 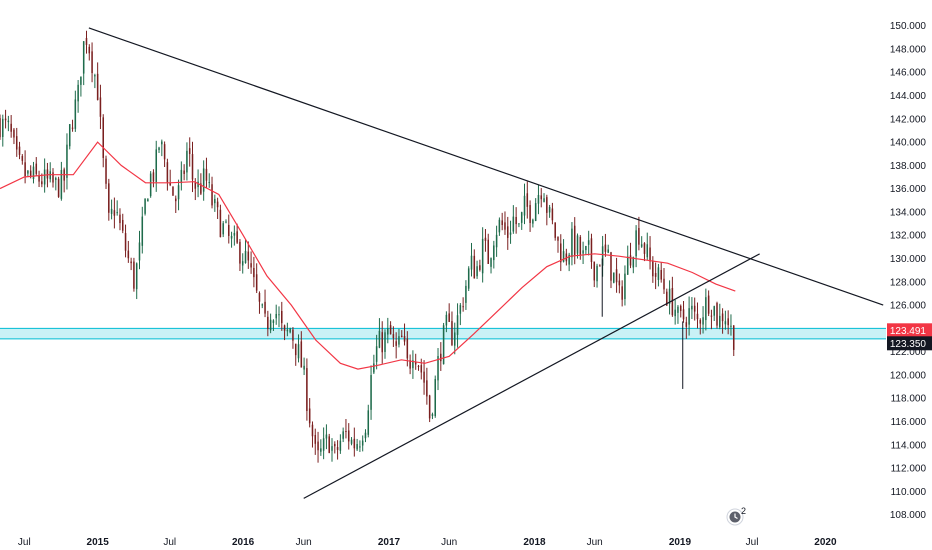 What do you see at coordinates (736, 516) in the screenshot?
I see `events-badge: 2` at bounding box center [736, 516].